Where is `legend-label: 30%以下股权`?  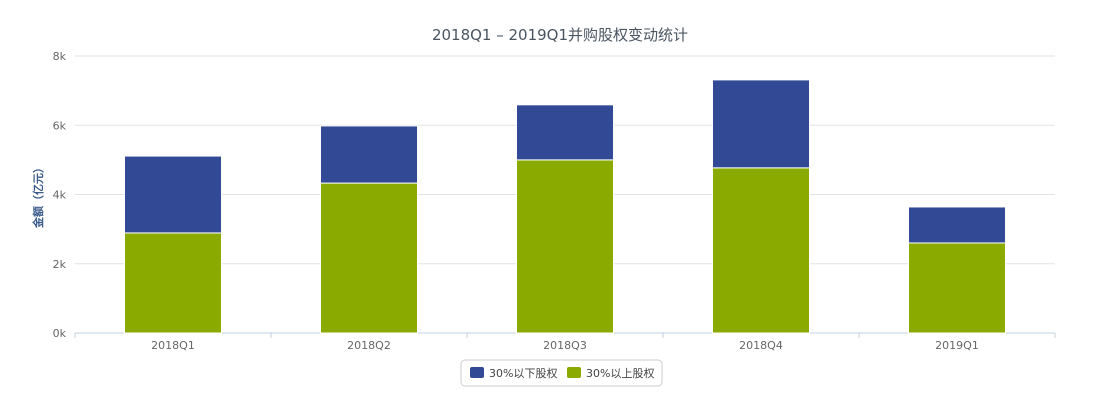 legend-label: 30%以下股权 is located at coordinates (523, 373).